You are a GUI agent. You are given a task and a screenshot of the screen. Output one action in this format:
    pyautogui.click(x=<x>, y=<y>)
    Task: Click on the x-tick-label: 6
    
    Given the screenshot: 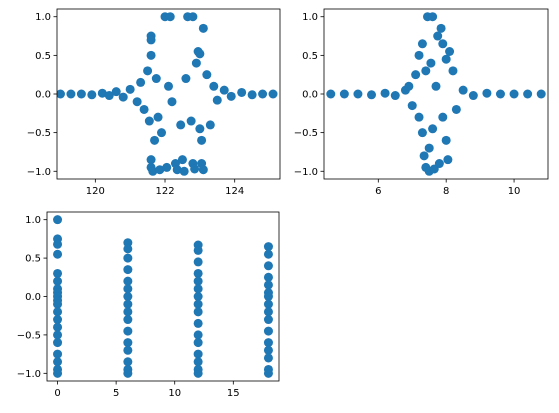 What is the action you would take?
    pyautogui.click(x=378, y=191)
    